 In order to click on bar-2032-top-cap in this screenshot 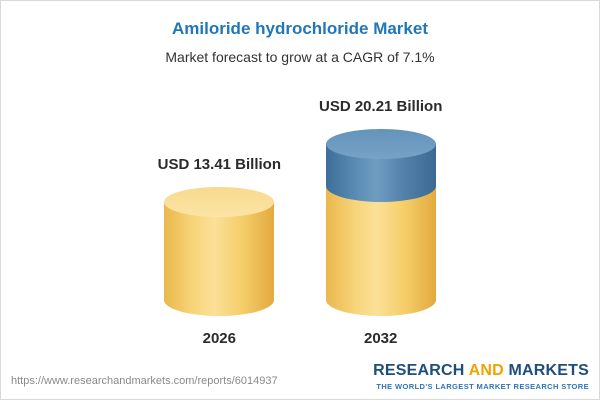, I will do `click(380, 144)`.